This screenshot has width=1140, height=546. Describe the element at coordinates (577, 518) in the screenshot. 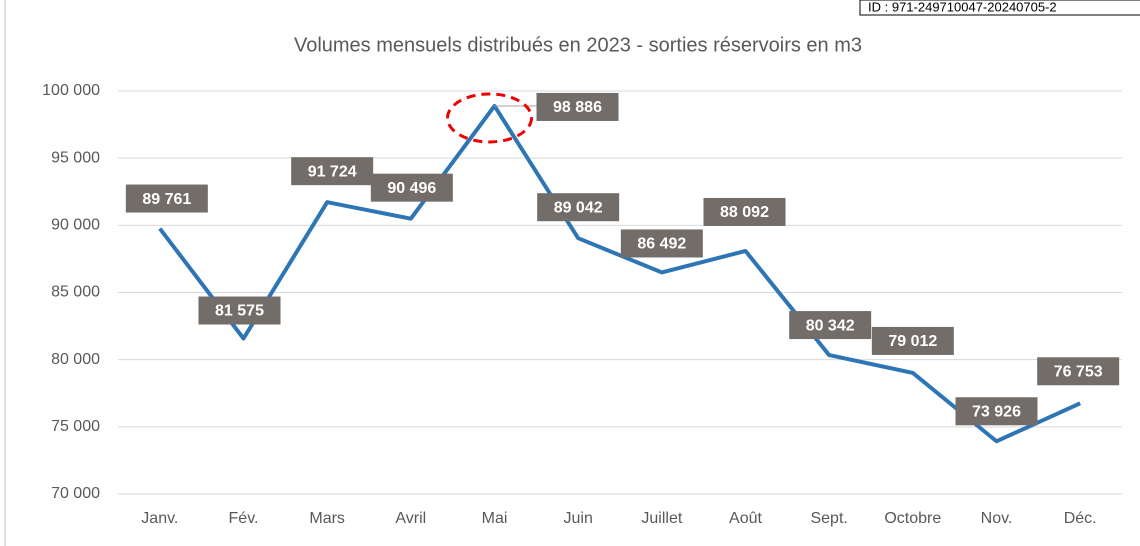

I see `x-tick-label: Juin` at that location.